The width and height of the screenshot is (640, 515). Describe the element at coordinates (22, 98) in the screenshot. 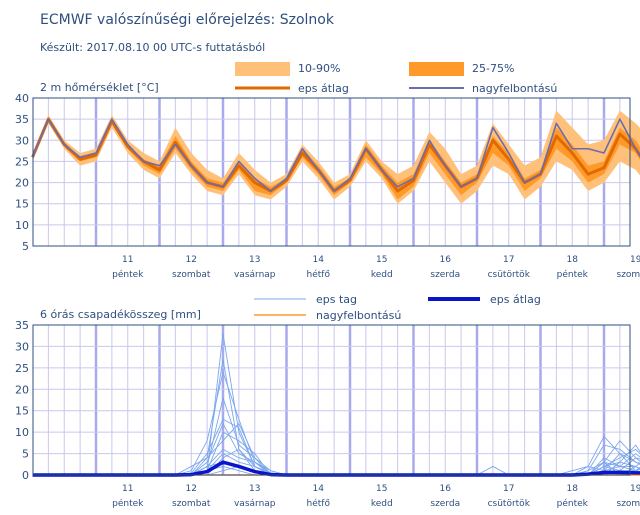

I see `y-tick-label: 40` at that location.